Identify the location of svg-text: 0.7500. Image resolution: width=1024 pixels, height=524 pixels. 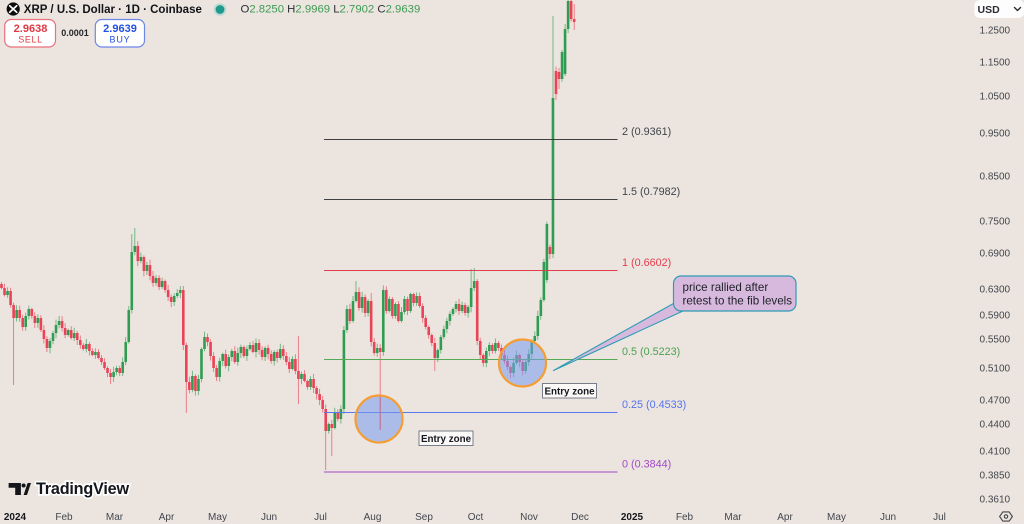
(995, 222).